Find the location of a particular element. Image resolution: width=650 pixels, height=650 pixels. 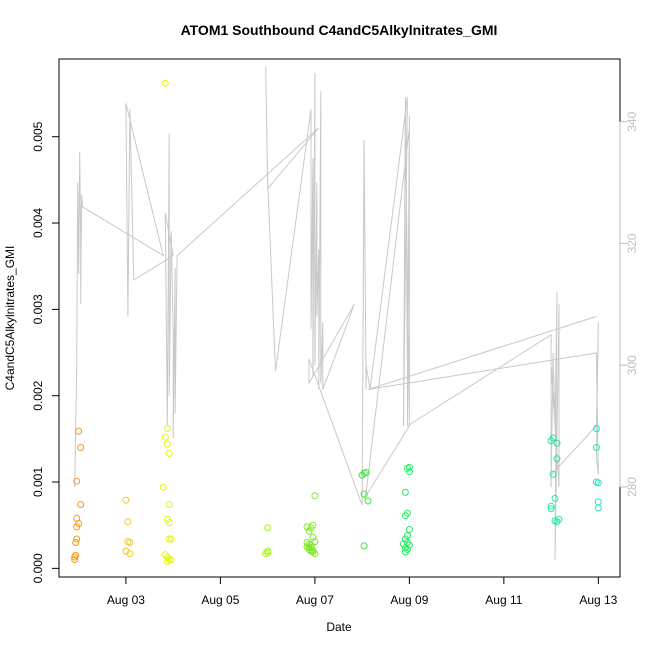

y-tick-label: 0.000 is located at coordinates (38, 568).